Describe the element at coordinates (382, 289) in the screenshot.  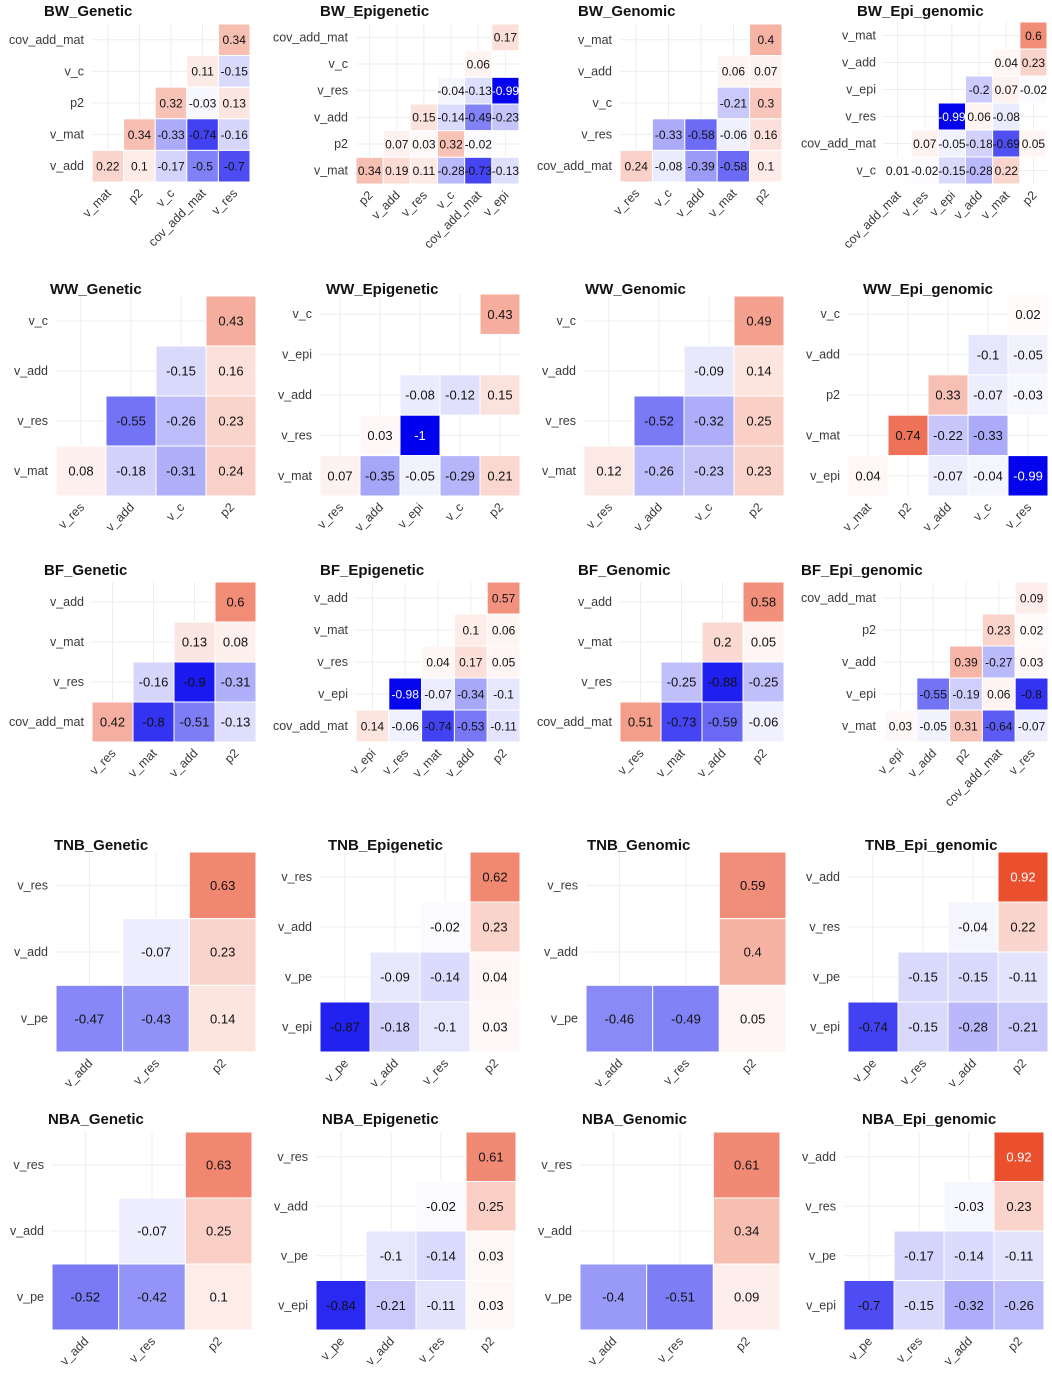
I see `panel-title: WW_Epigenetic` at that location.